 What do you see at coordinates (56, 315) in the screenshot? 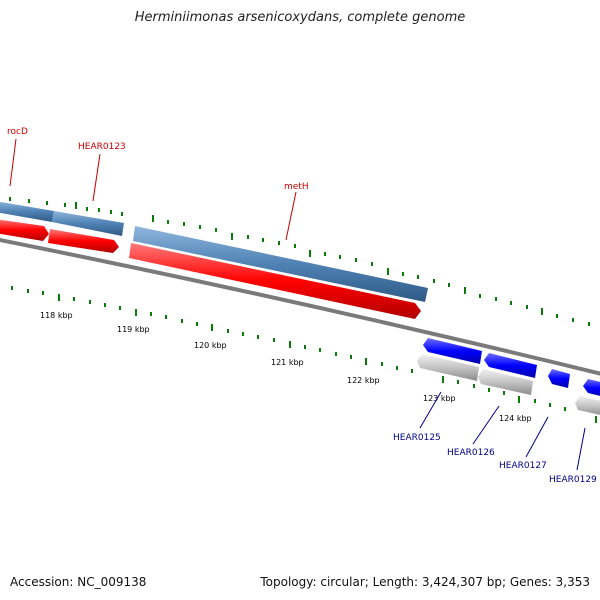
I see `scale-label: 118 kbp` at bounding box center [56, 315].